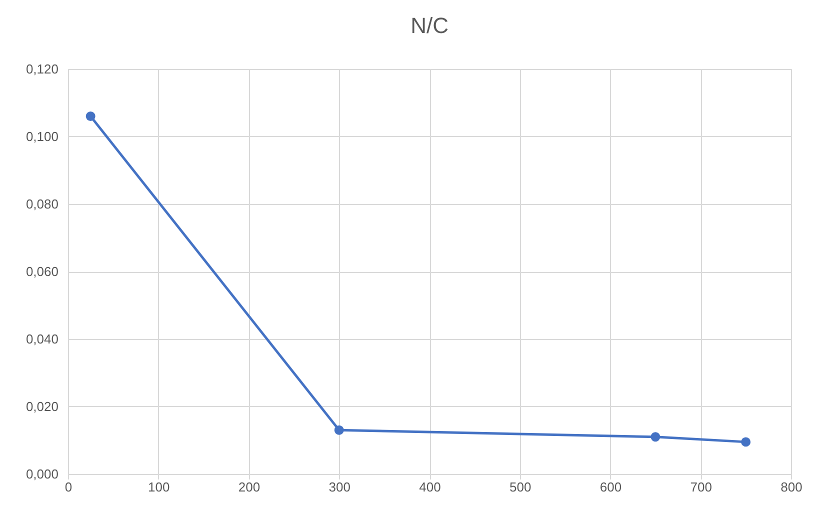 The image size is (827, 509). What do you see at coordinates (791, 487) in the screenshot?
I see `x-tick-label: 800` at bounding box center [791, 487].